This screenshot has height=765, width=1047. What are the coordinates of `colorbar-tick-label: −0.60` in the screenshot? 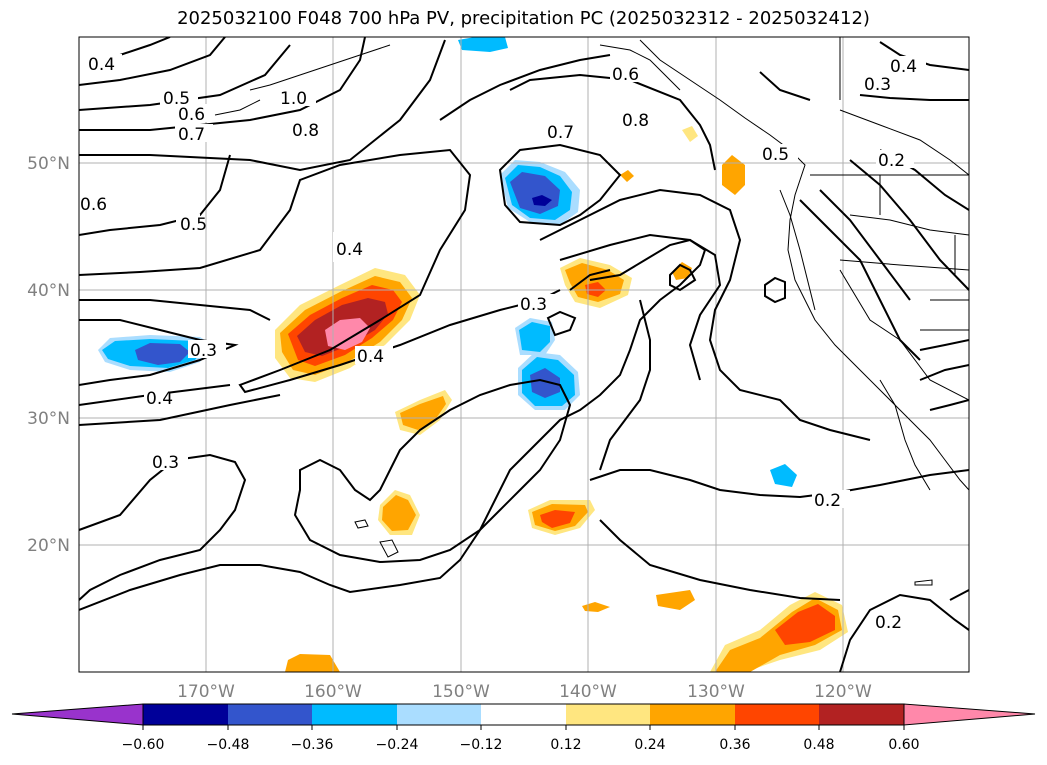 It's located at (143, 745).